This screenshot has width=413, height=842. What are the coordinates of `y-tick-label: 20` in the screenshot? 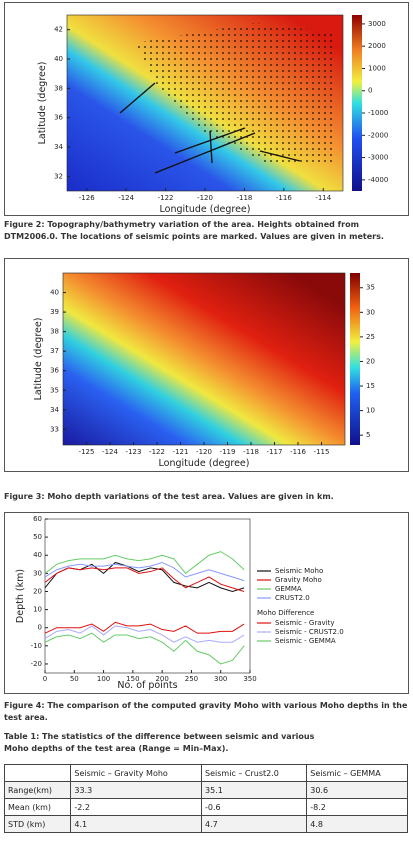 It's located at (37, 591).